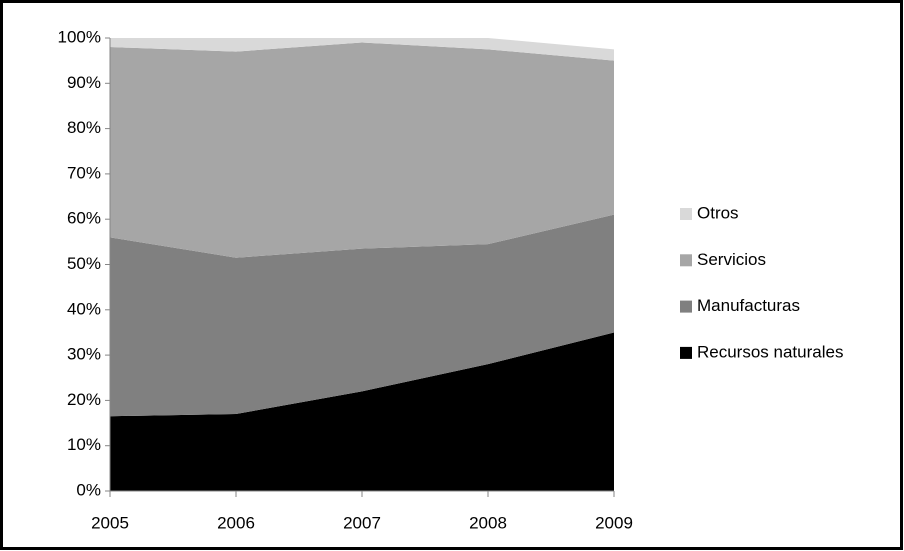 This screenshot has width=904, height=551. Describe the element at coordinates (362, 522) in the screenshot. I see `x-tick-label: 2007` at that location.